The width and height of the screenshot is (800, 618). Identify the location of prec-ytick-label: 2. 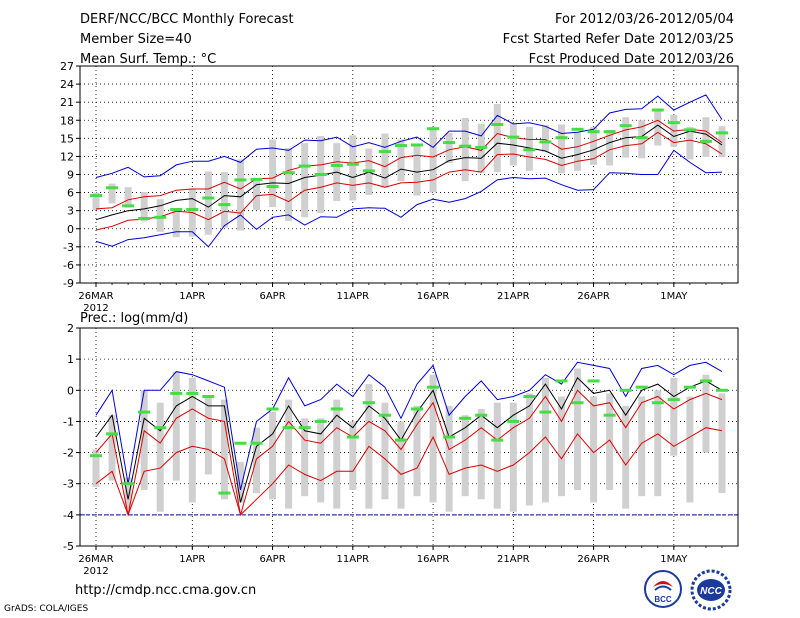
(70, 328).